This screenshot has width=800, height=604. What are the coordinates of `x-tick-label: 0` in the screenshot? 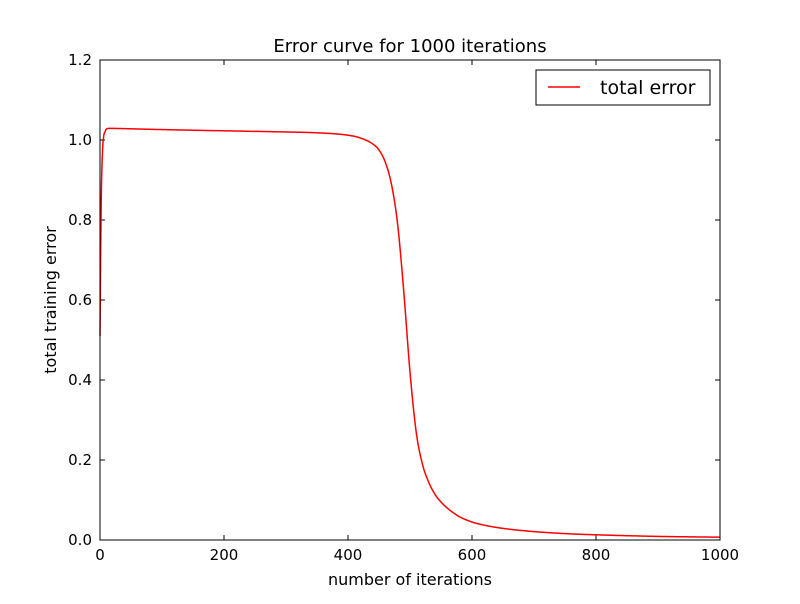 It's located at (100, 555).